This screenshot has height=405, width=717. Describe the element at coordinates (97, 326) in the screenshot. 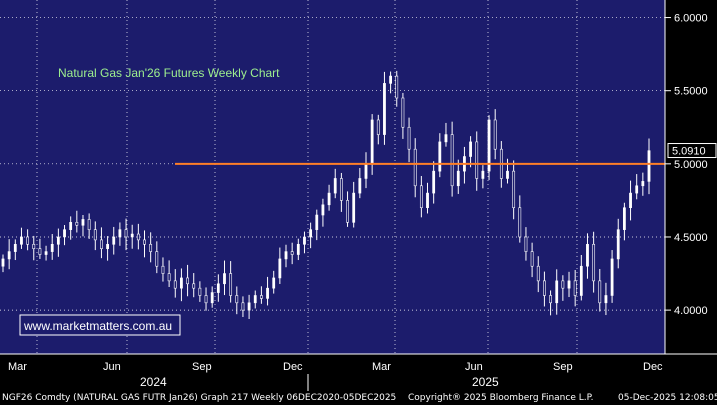

I see `watermark-text: www.marketmatters.com.au` at that location.